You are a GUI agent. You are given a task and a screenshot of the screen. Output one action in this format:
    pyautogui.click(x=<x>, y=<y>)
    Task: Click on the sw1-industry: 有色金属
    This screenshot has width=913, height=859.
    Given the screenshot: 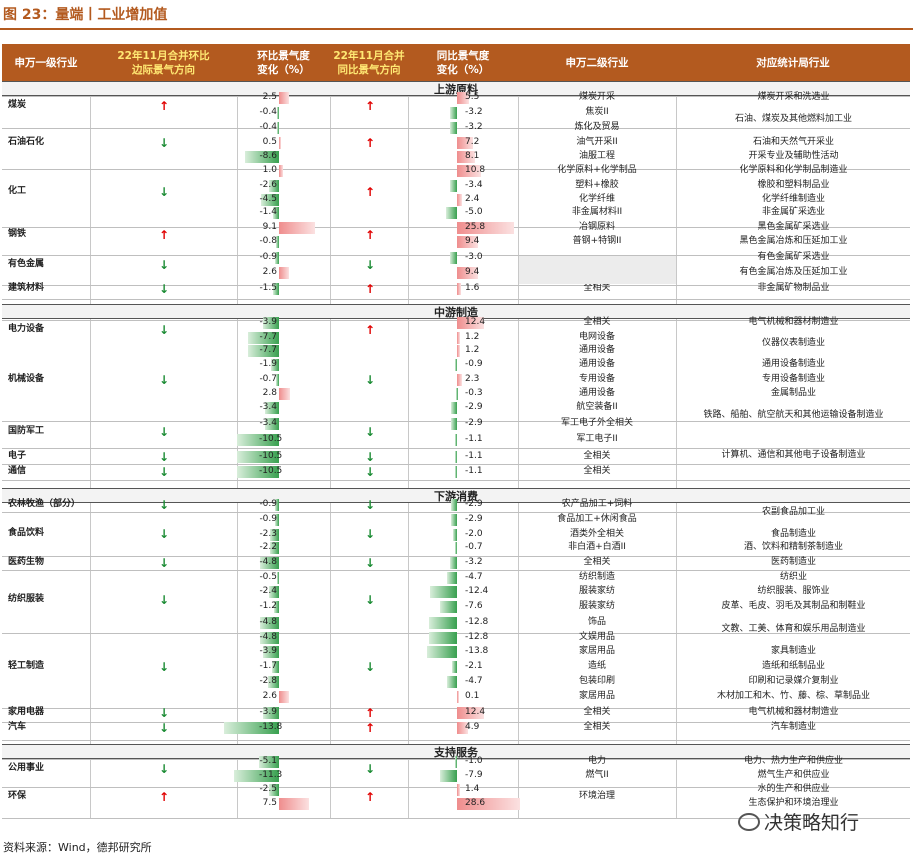 What is the action you would take?
    pyautogui.click(x=26, y=264)
    